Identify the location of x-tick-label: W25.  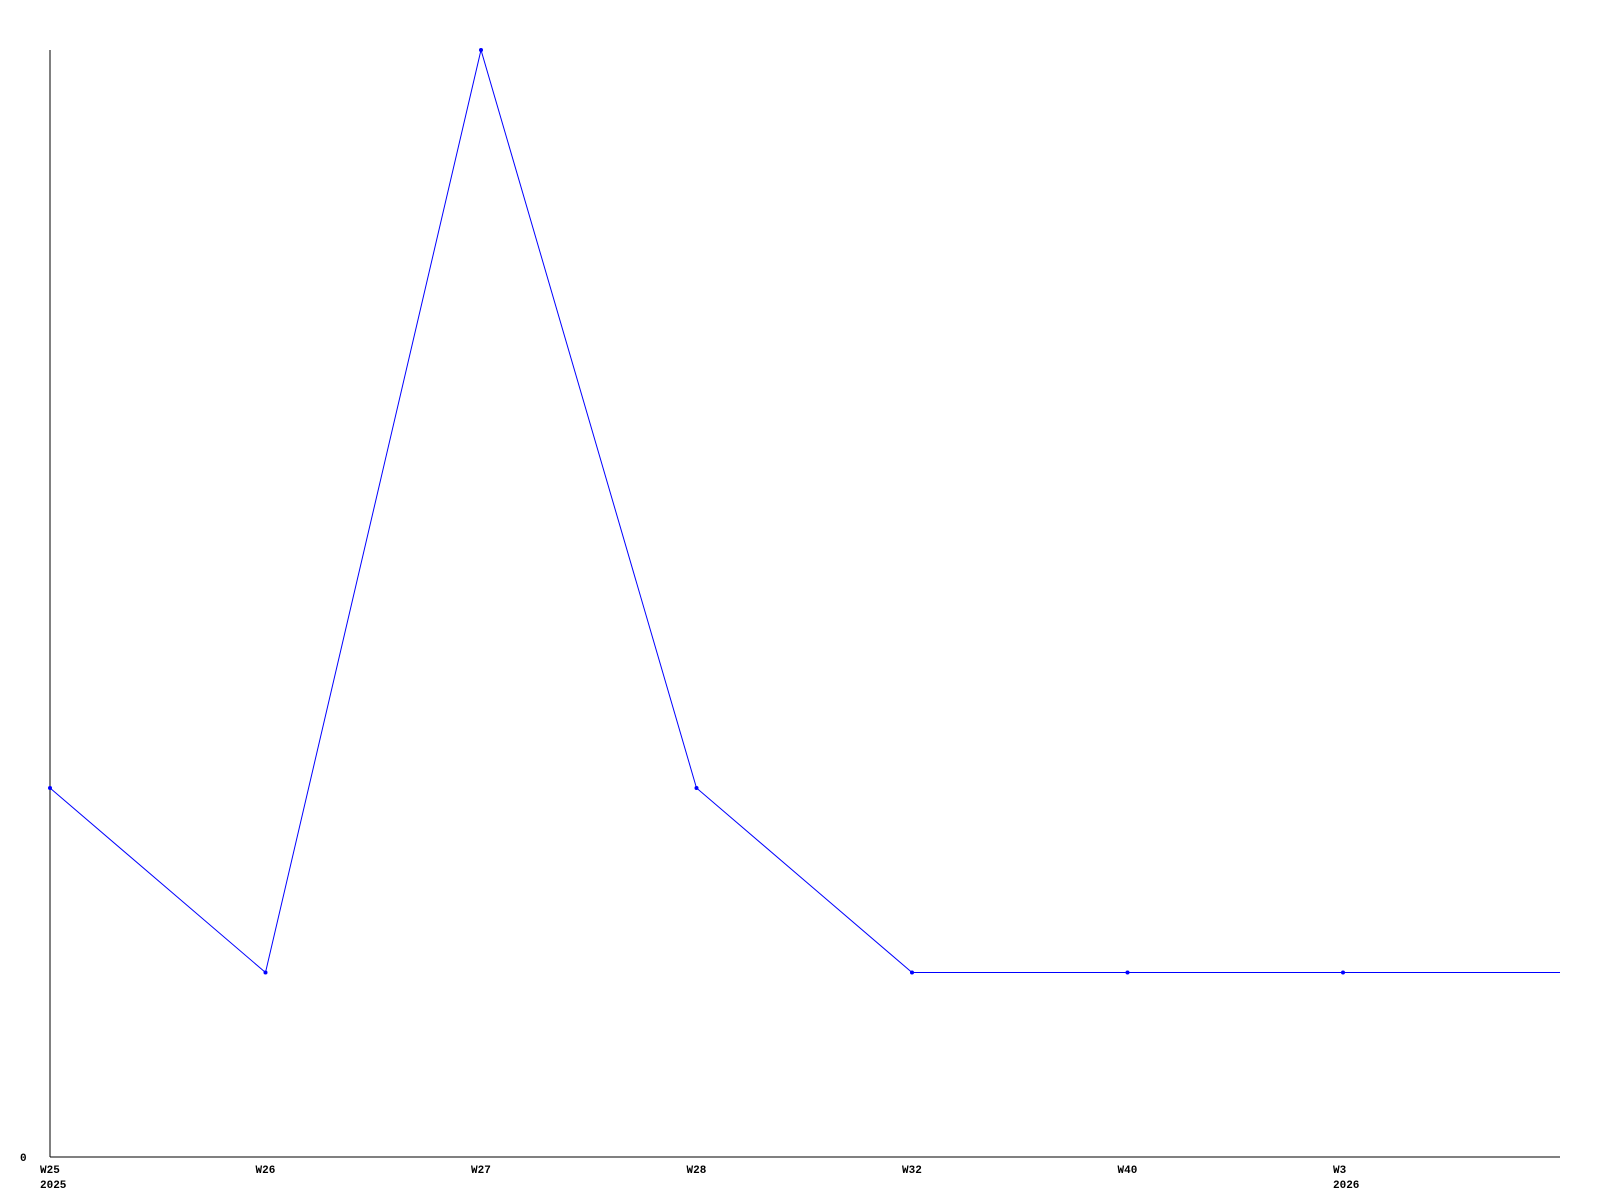
(50, 1171).